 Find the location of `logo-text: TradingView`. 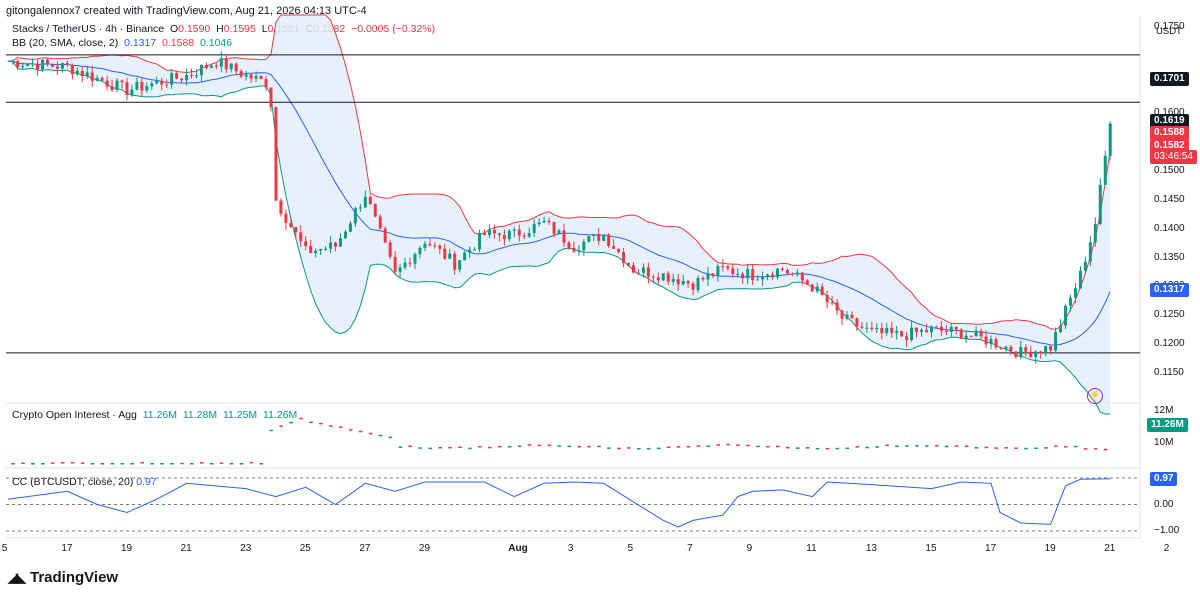

logo-text: TradingView is located at coordinates (74, 577).